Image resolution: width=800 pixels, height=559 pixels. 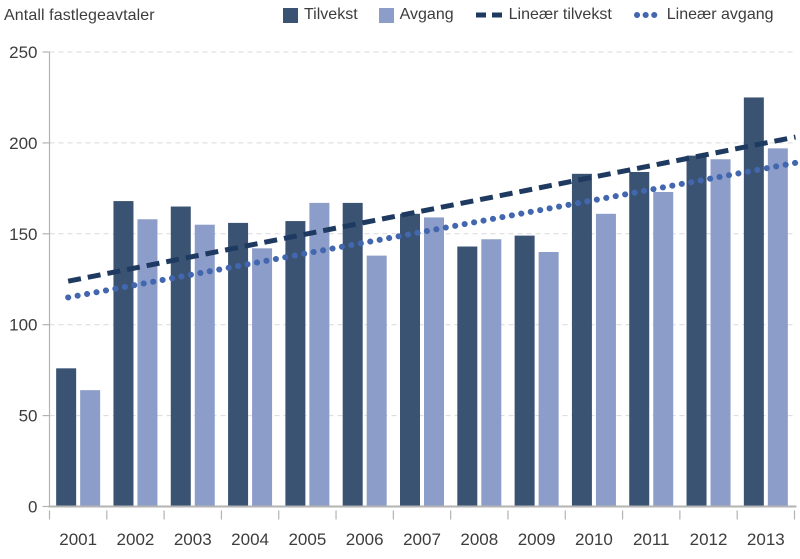 What do you see at coordinates (605, 360) in the screenshot?
I see `bar-avgang-2010` at bounding box center [605, 360].